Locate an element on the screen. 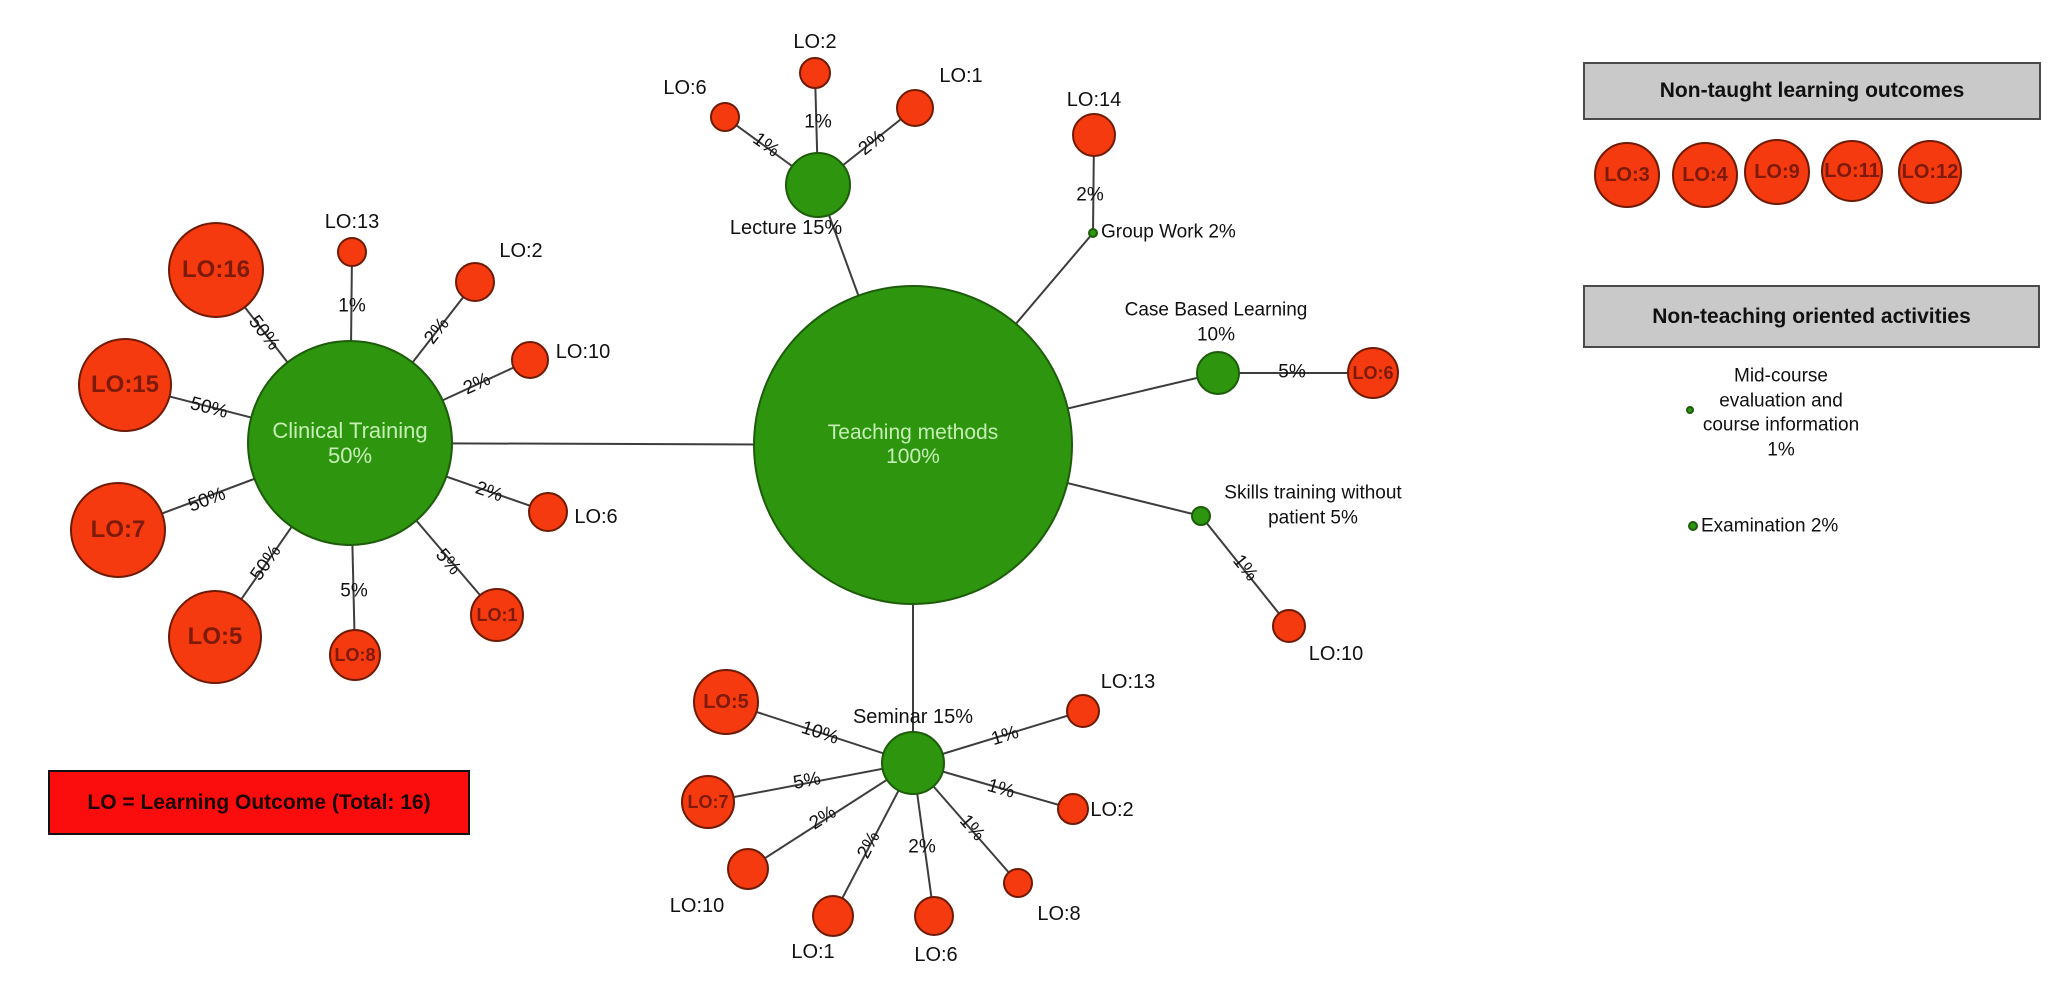 The image size is (2059, 1001). node-clinical: Clinical Training 50% is located at coordinates (350, 443).